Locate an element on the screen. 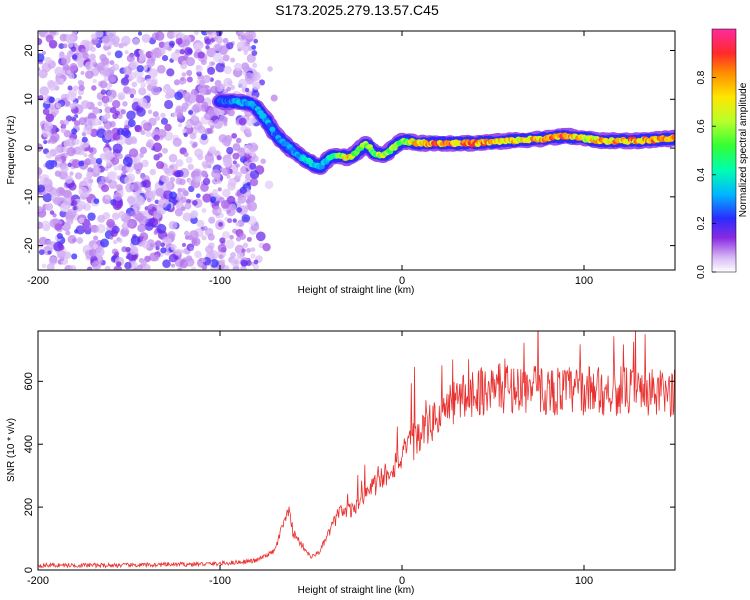  x-tick-label: -100 is located at coordinates (220, 581).